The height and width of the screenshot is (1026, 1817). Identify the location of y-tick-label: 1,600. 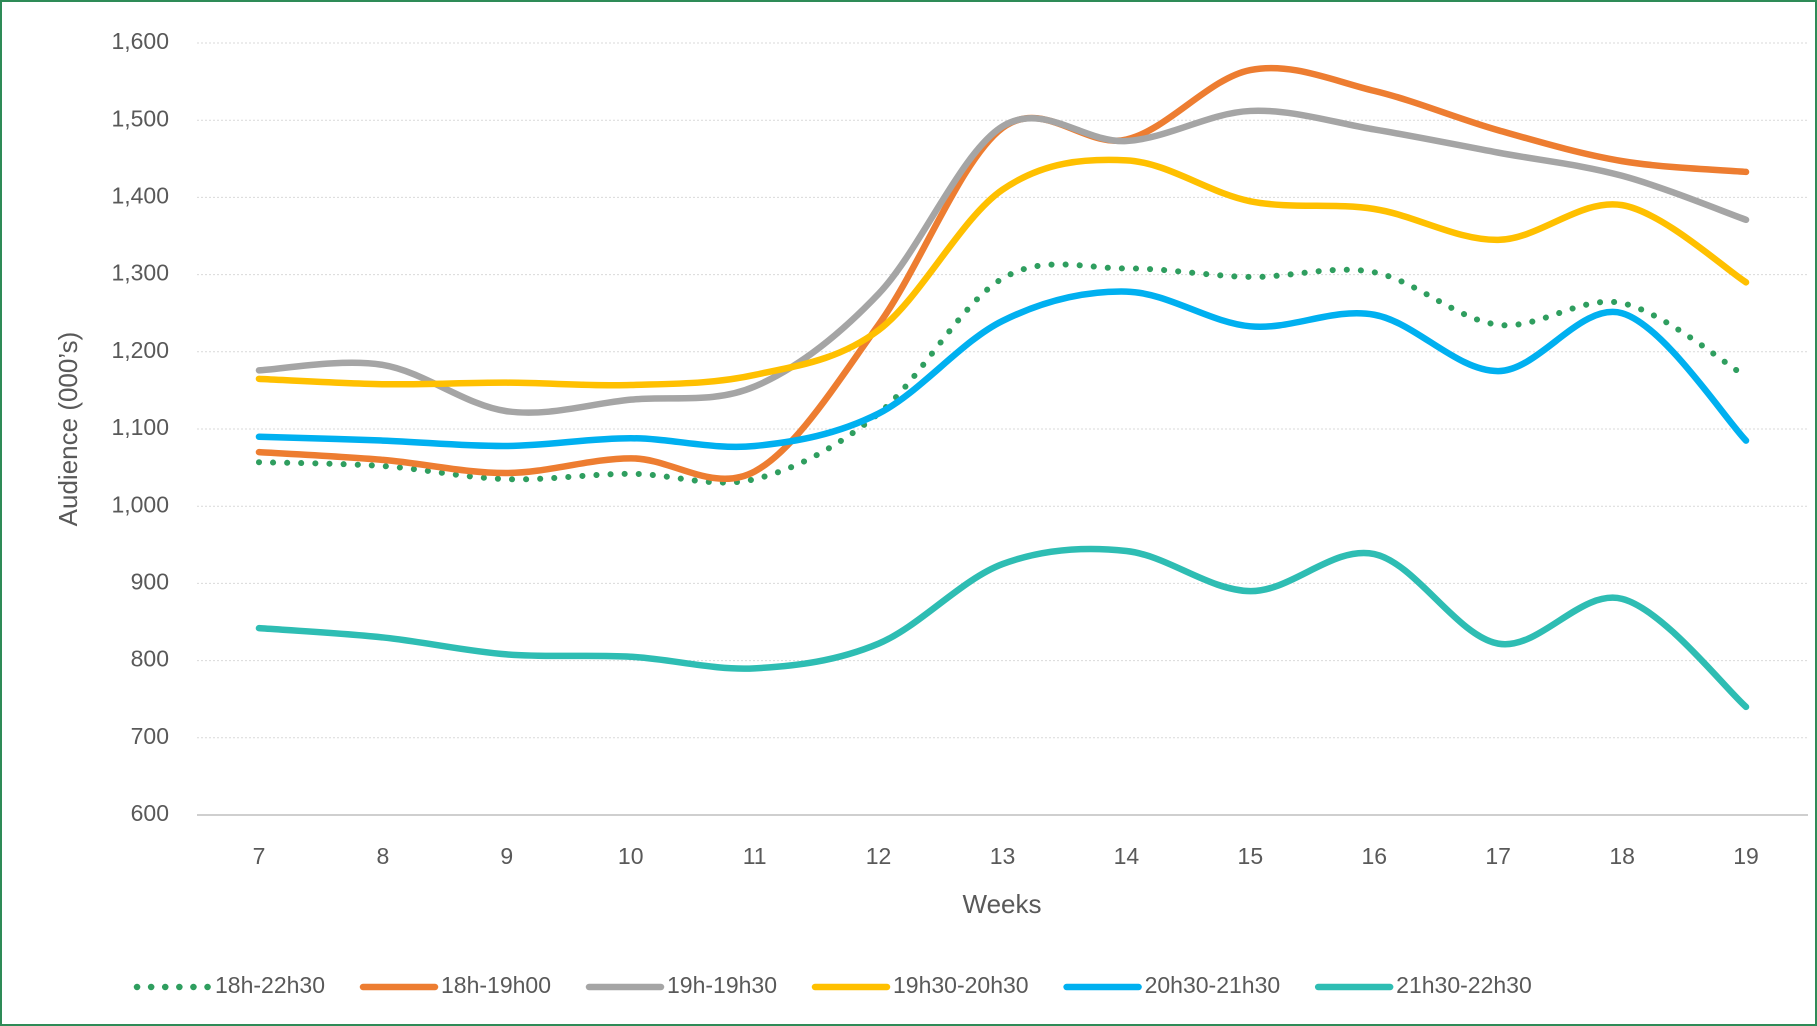
(140, 41).